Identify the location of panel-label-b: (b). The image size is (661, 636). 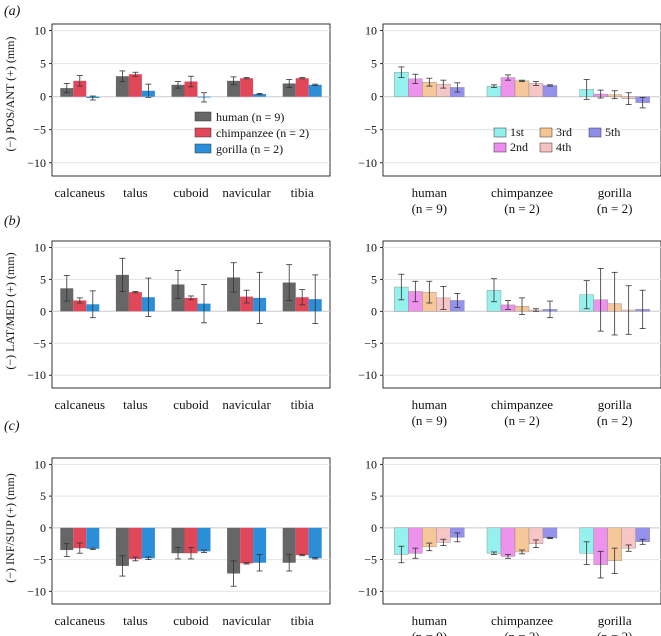
(12, 221).